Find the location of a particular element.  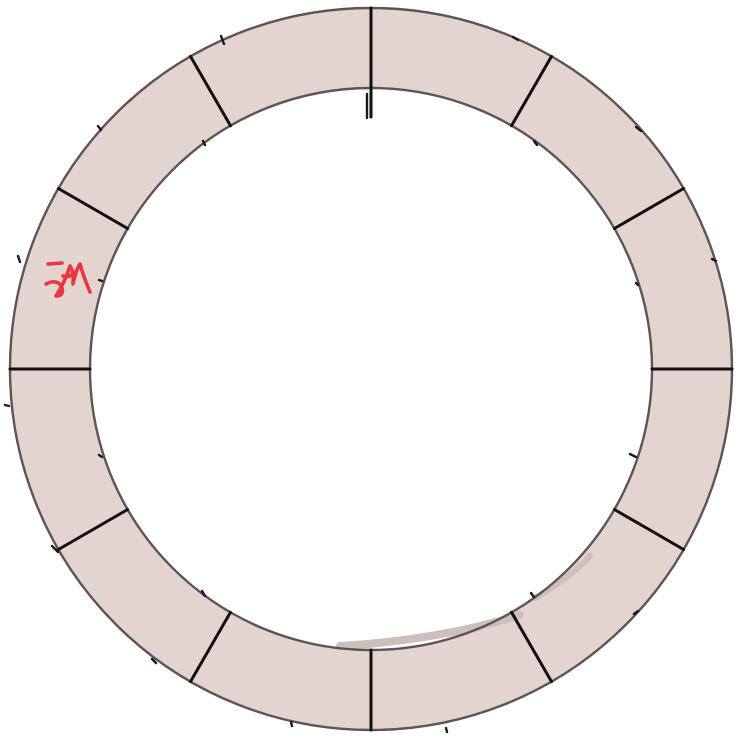

smudge-mark-bottom is located at coordinates (430, 630).